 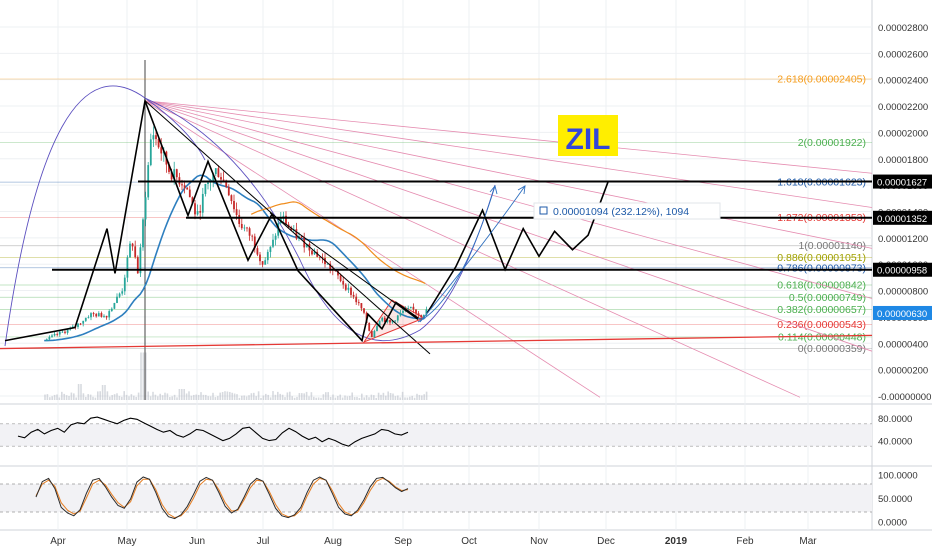 I want to click on time-tick-label: 2019, so click(x=676, y=541).